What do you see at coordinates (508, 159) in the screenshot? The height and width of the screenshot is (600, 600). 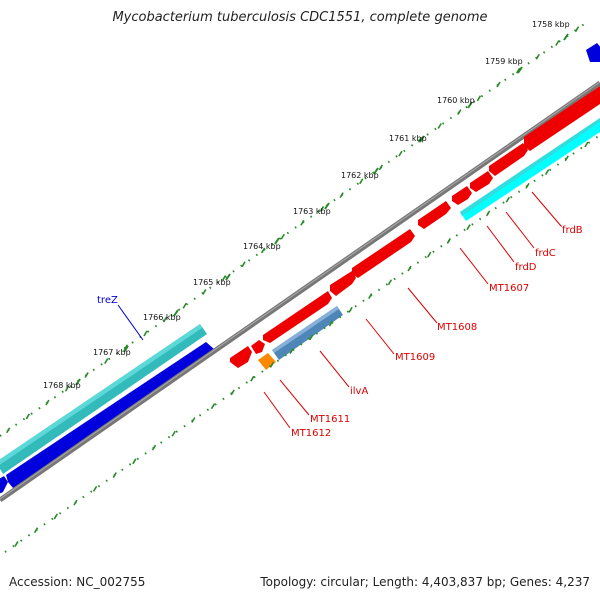 I see `feature-frda` at bounding box center [508, 159].